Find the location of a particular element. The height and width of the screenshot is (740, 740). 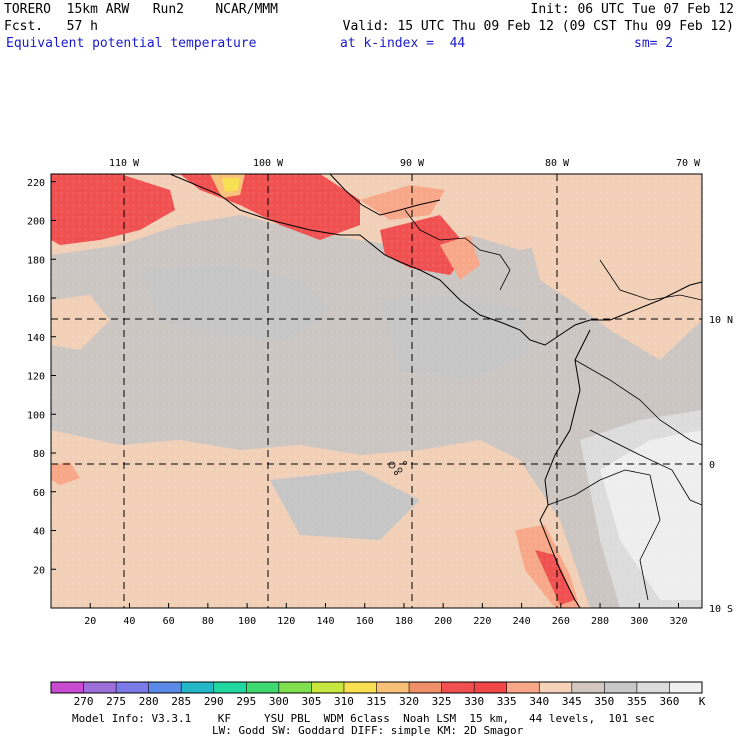

y-tick-label: 180 is located at coordinates (36, 260).